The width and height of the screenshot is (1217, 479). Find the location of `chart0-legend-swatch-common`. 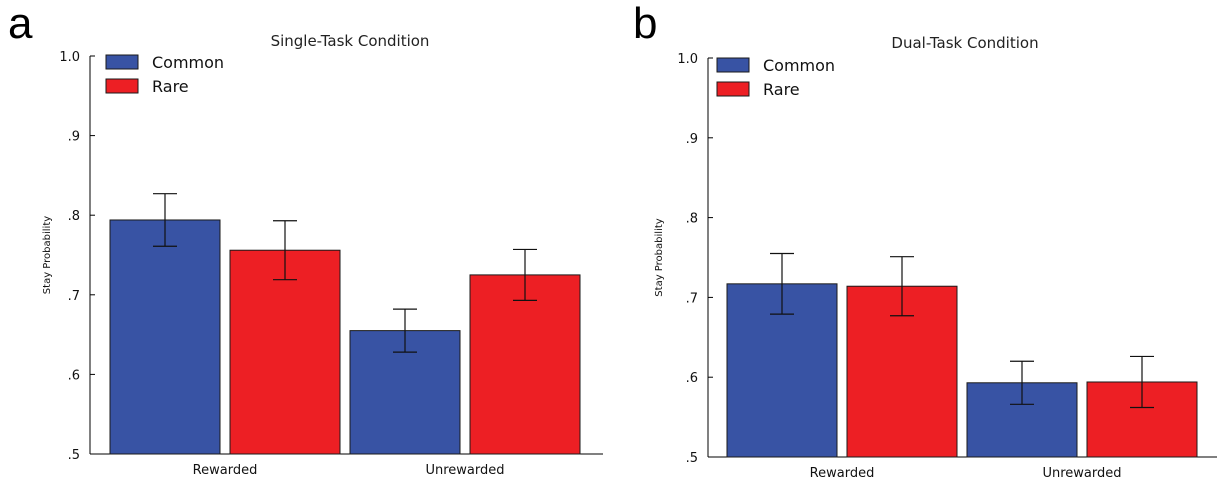

chart0-legend-swatch-common is located at coordinates (122, 62).